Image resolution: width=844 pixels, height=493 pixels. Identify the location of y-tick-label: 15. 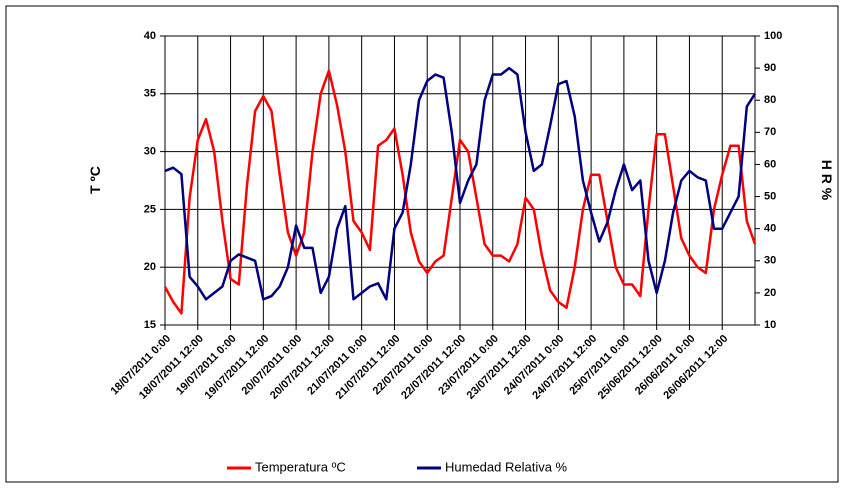
(150, 325).